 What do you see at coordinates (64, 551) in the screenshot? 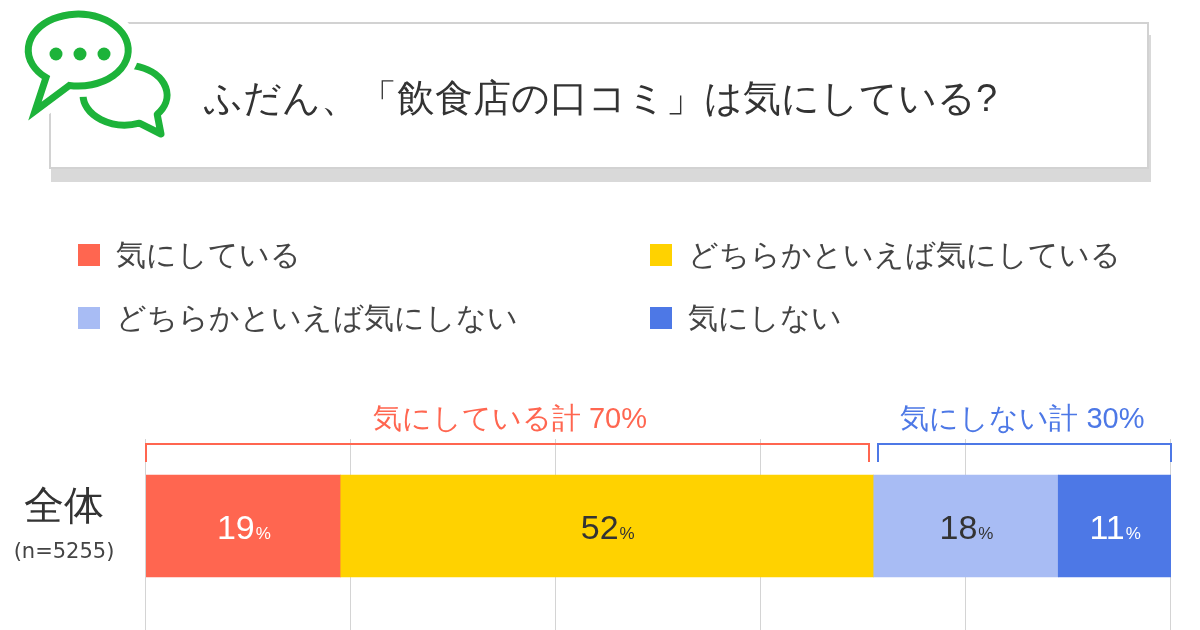
I see `text: (n=5255)` at bounding box center [64, 551].